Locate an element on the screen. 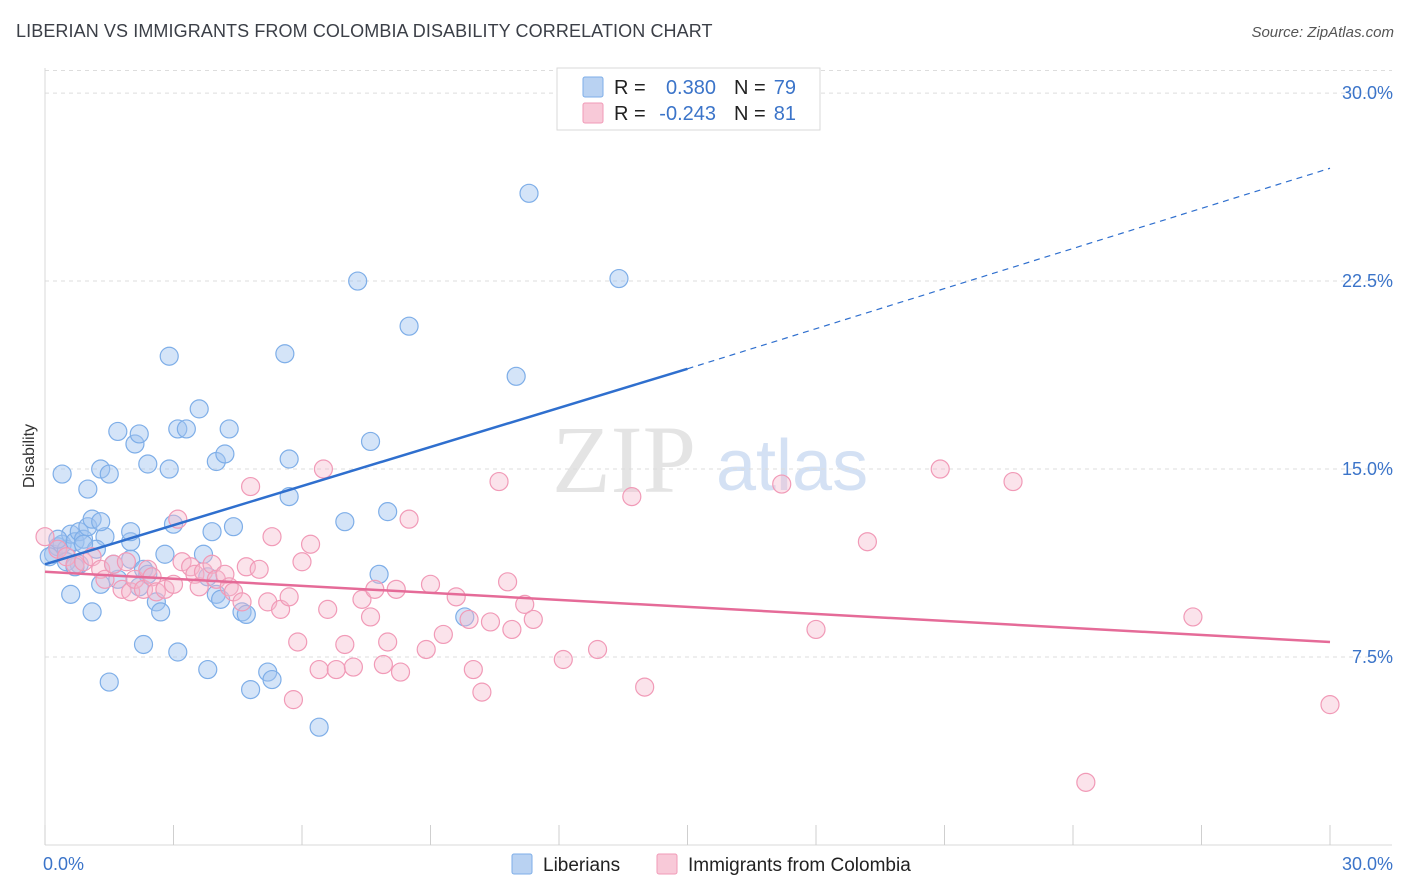 This screenshot has height=892, width=1406. legend-n-label-2: N = is located at coordinates (750, 114).